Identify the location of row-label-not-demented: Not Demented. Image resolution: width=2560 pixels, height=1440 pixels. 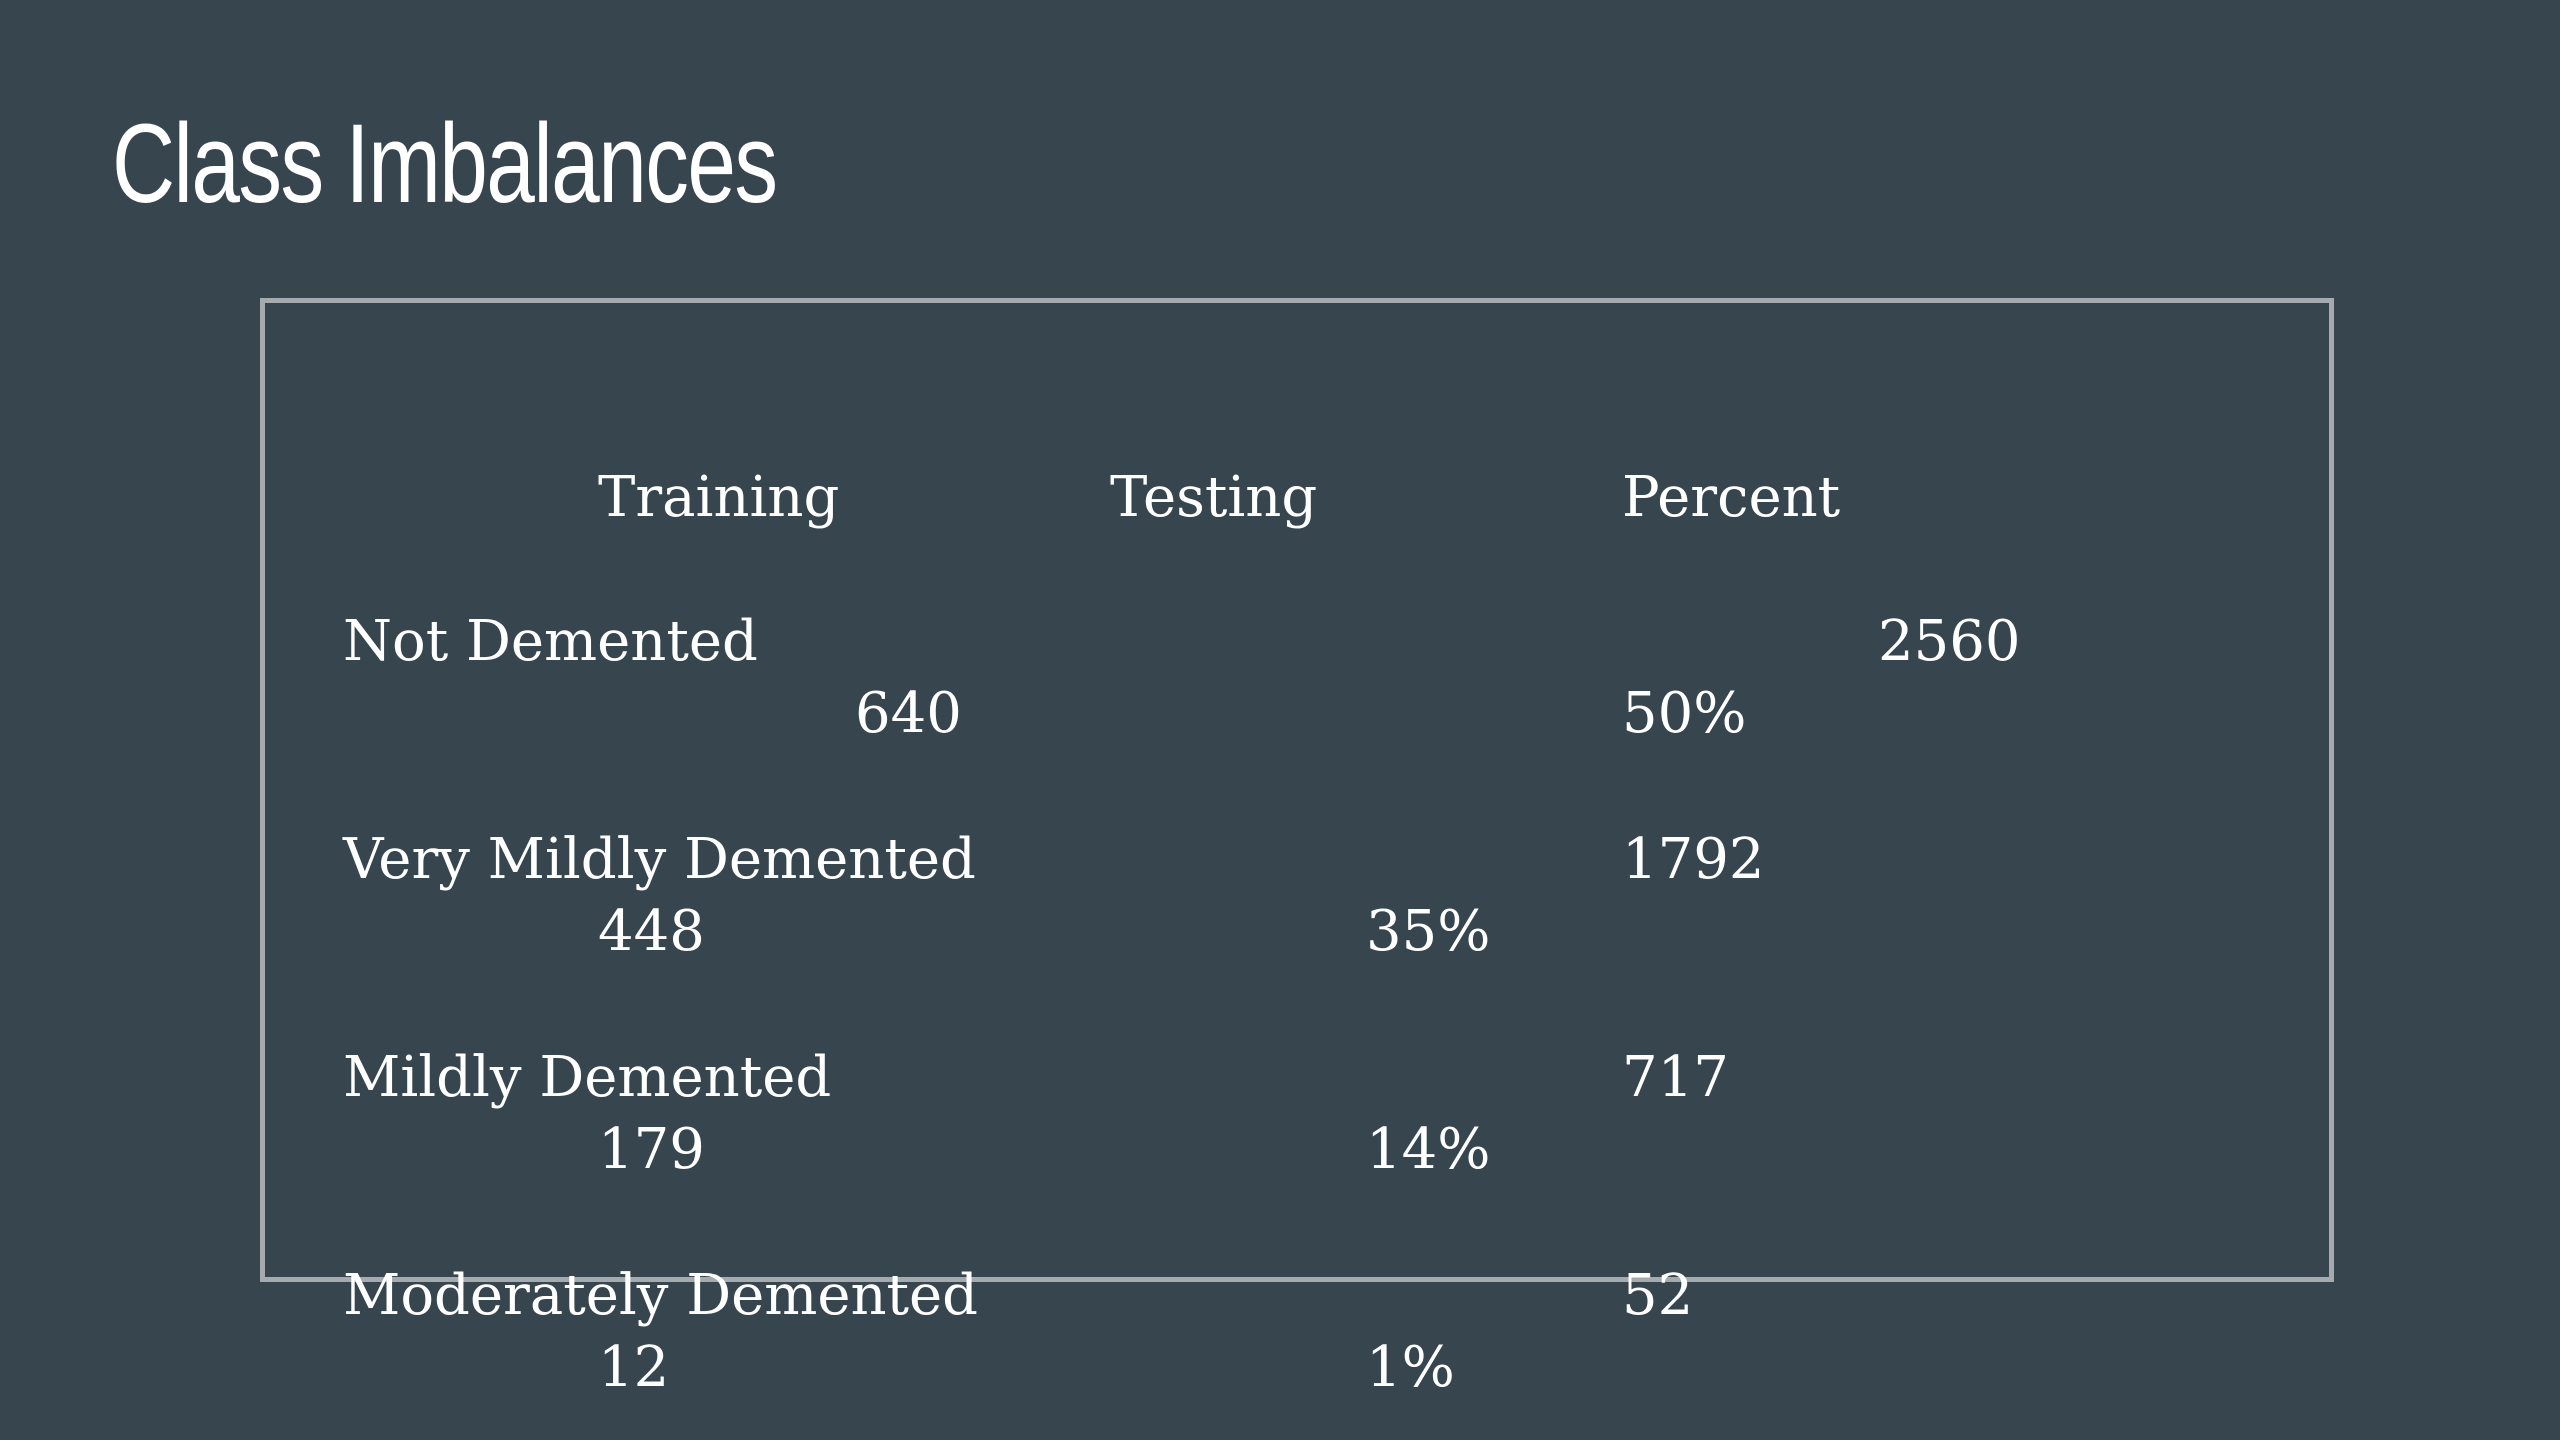
(550, 641).